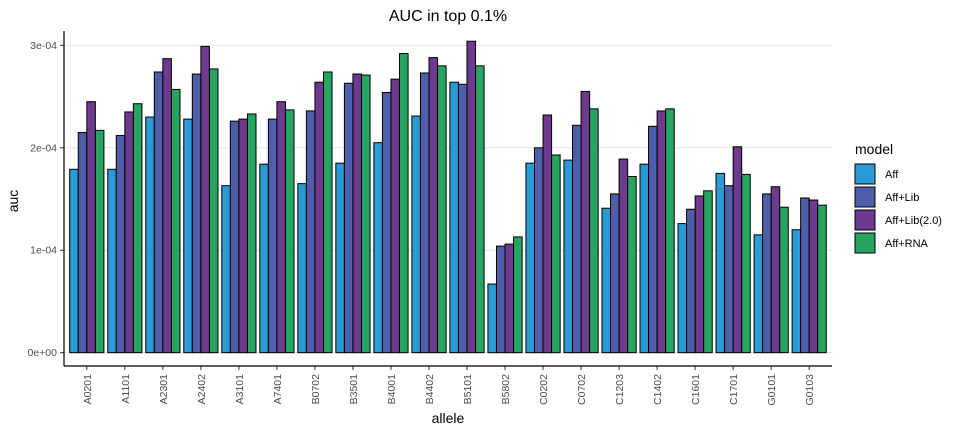 The image size is (960, 432). I want to click on x-tick-label: A2301, so click(164, 389).